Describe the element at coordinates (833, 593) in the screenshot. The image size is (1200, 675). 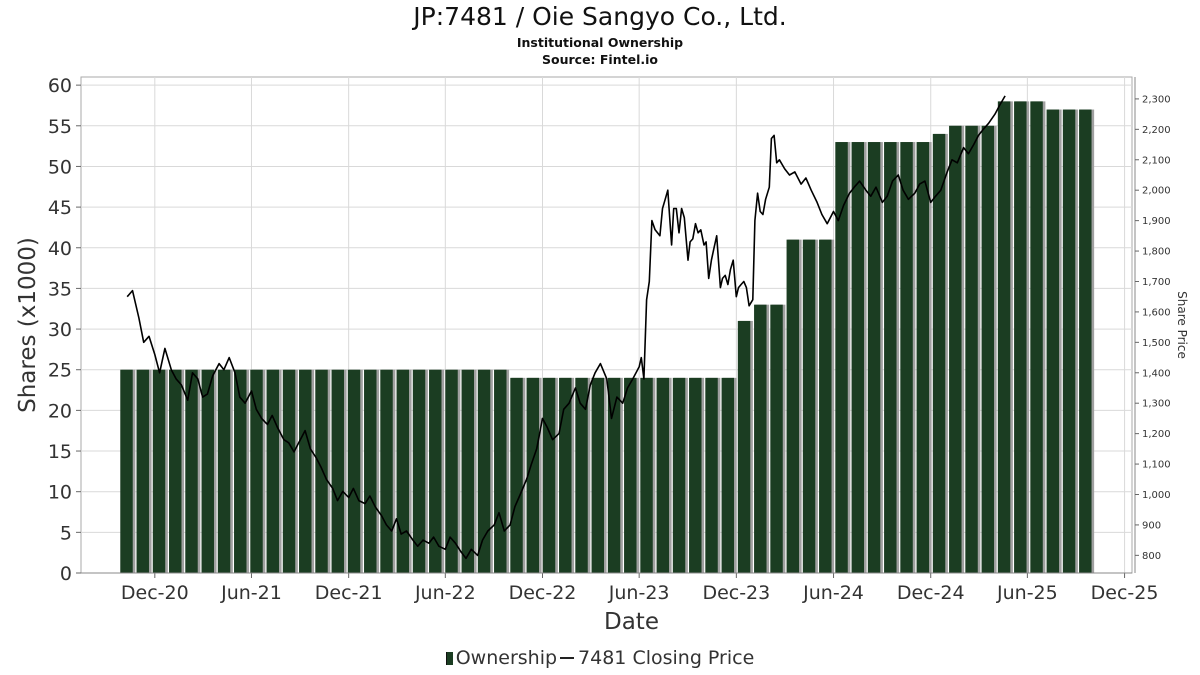
I see `x-tick-label: Jun-24` at that location.